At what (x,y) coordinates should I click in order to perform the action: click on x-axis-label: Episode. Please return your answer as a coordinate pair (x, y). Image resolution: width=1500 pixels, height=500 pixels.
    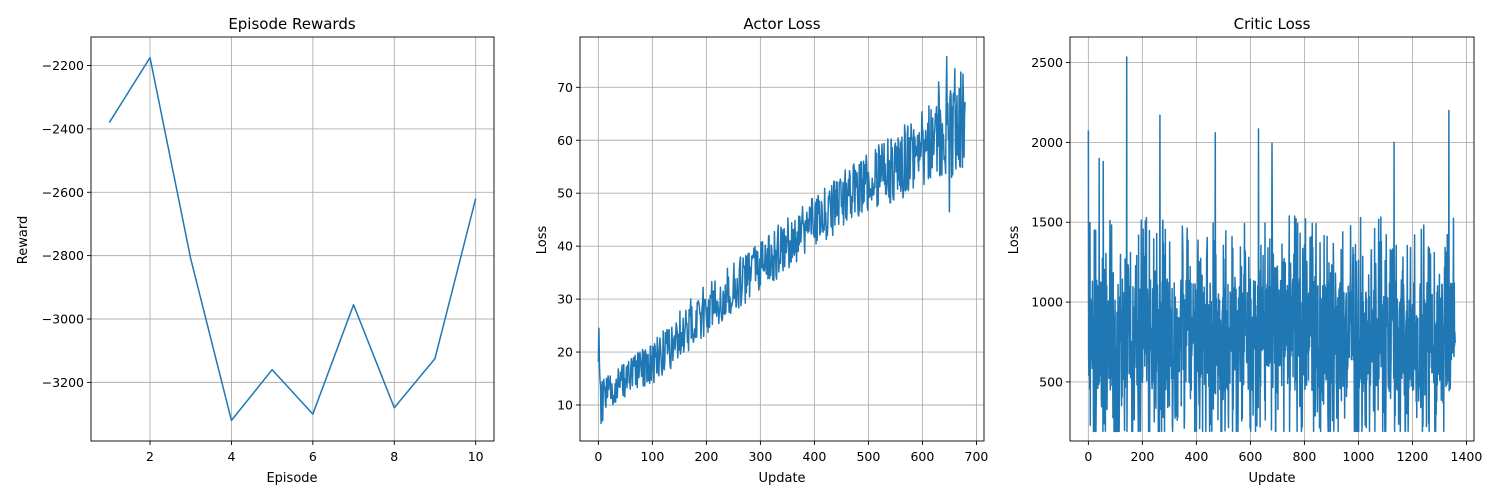
    Looking at the image, I should click on (291, 478).